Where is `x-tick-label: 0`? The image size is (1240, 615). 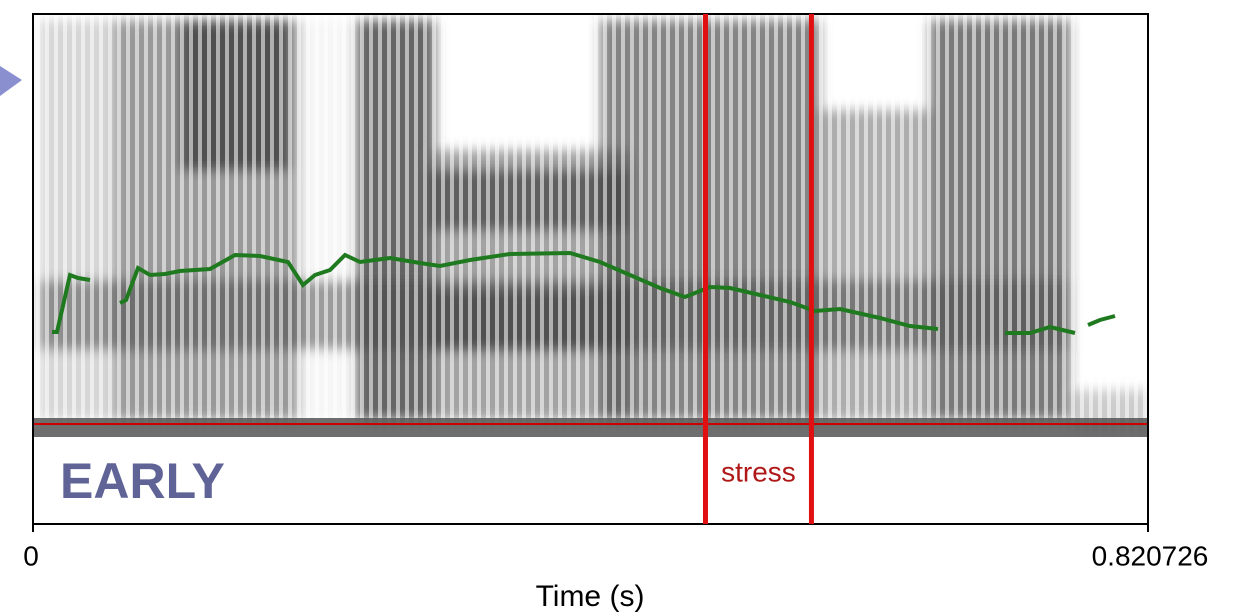
x-tick-label: 0 is located at coordinates (31, 555).